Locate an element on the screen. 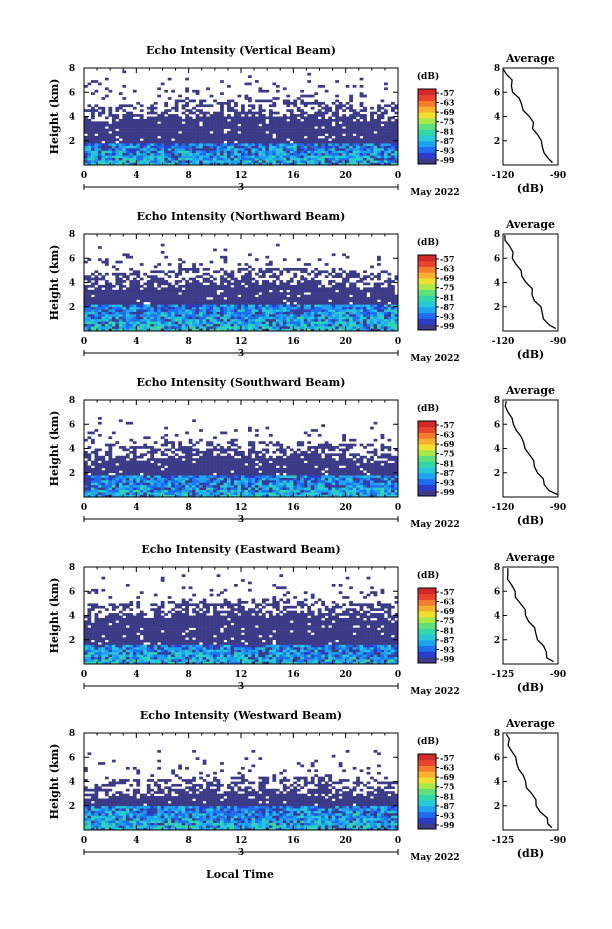 The image size is (612, 929). y-axis-label: Height (km) is located at coordinates (54, 283).